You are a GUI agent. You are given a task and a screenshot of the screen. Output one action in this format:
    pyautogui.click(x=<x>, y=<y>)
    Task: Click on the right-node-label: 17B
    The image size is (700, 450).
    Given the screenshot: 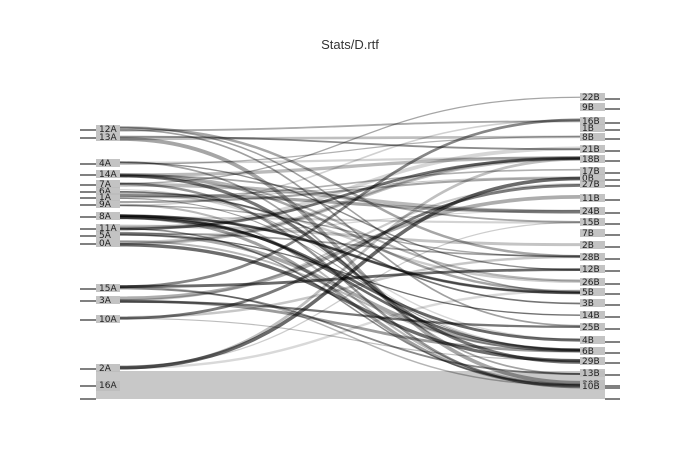 What is the action you would take?
    pyautogui.click(x=591, y=172)
    